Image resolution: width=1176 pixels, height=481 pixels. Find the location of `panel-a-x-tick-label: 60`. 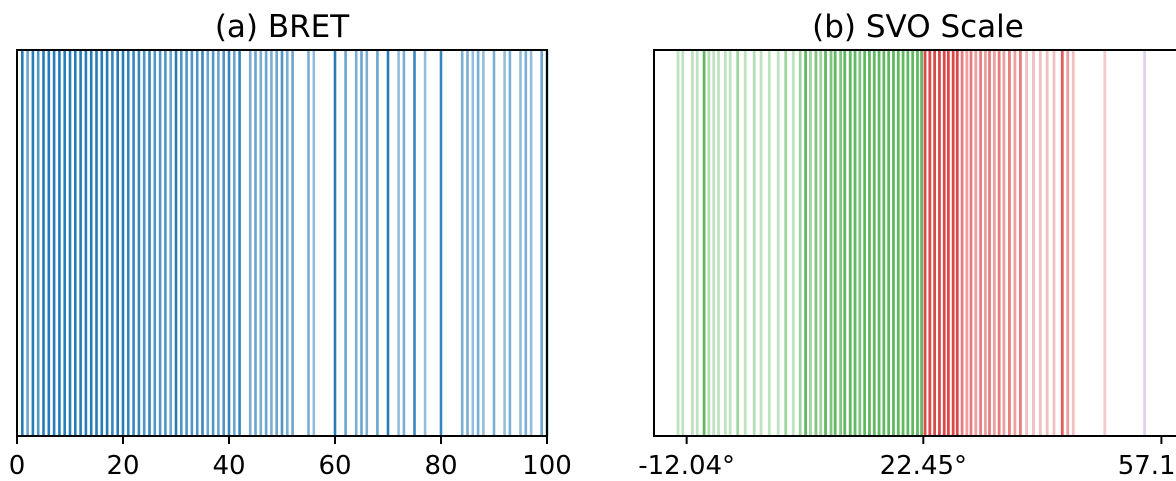

panel-a-x-tick-label: 60 is located at coordinates (334, 466).